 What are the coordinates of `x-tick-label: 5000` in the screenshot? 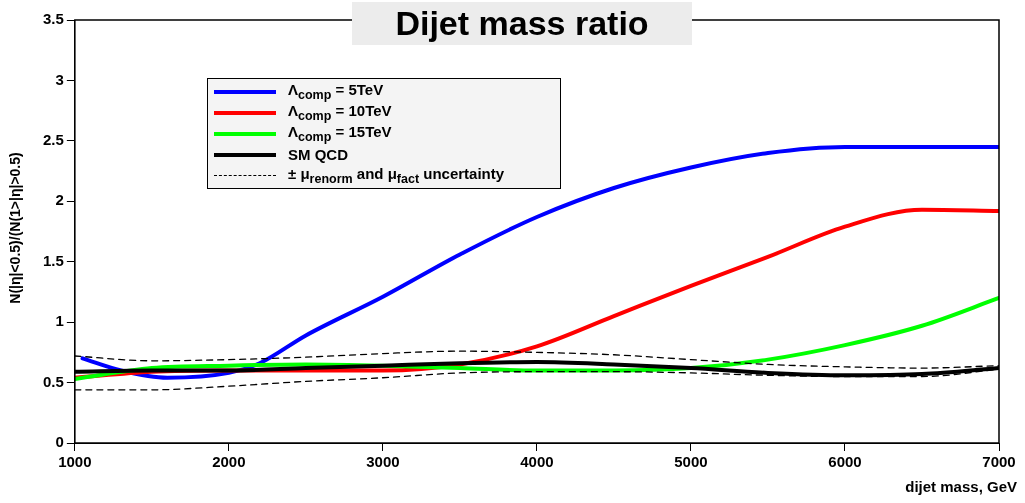 It's located at (691, 462).